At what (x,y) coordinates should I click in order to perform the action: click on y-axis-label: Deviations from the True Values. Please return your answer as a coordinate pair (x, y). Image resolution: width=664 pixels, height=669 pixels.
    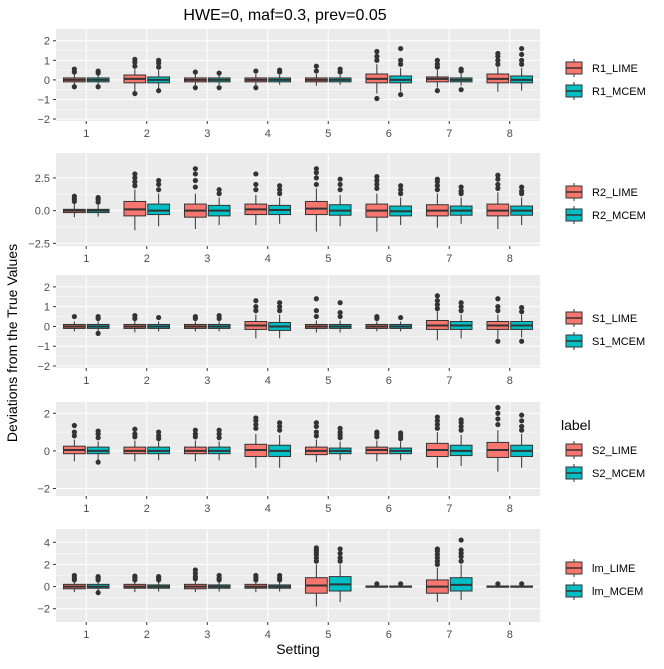
    Looking at the image, I should click on (12, 343).